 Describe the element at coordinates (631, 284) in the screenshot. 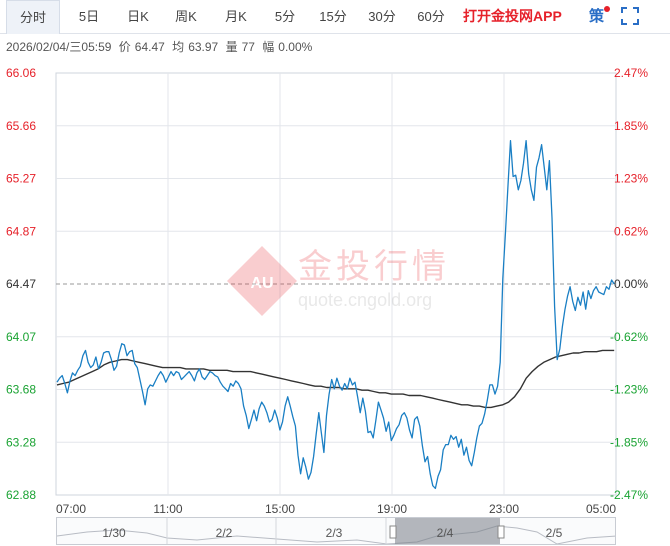

I see `y-tick-right: 0.00%` at that location.